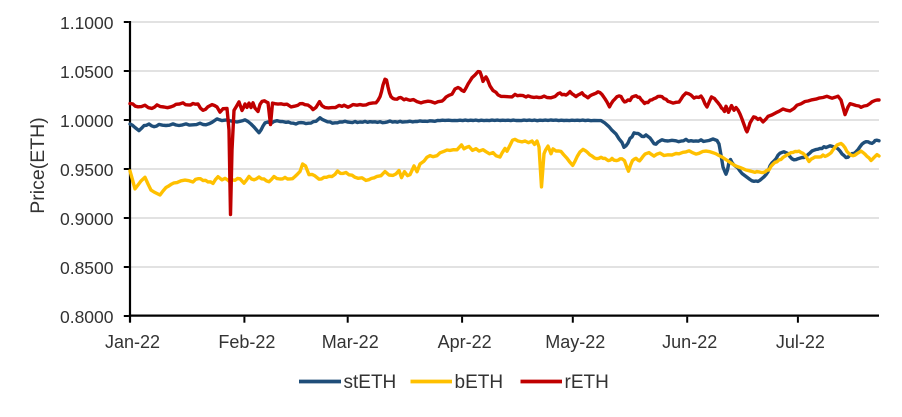 This screenshot has width=902, height=417. What do you see at coordinates (587, 382) in the screenshot?
I see `svg-text: rETH` at bounding box center [587, 382].